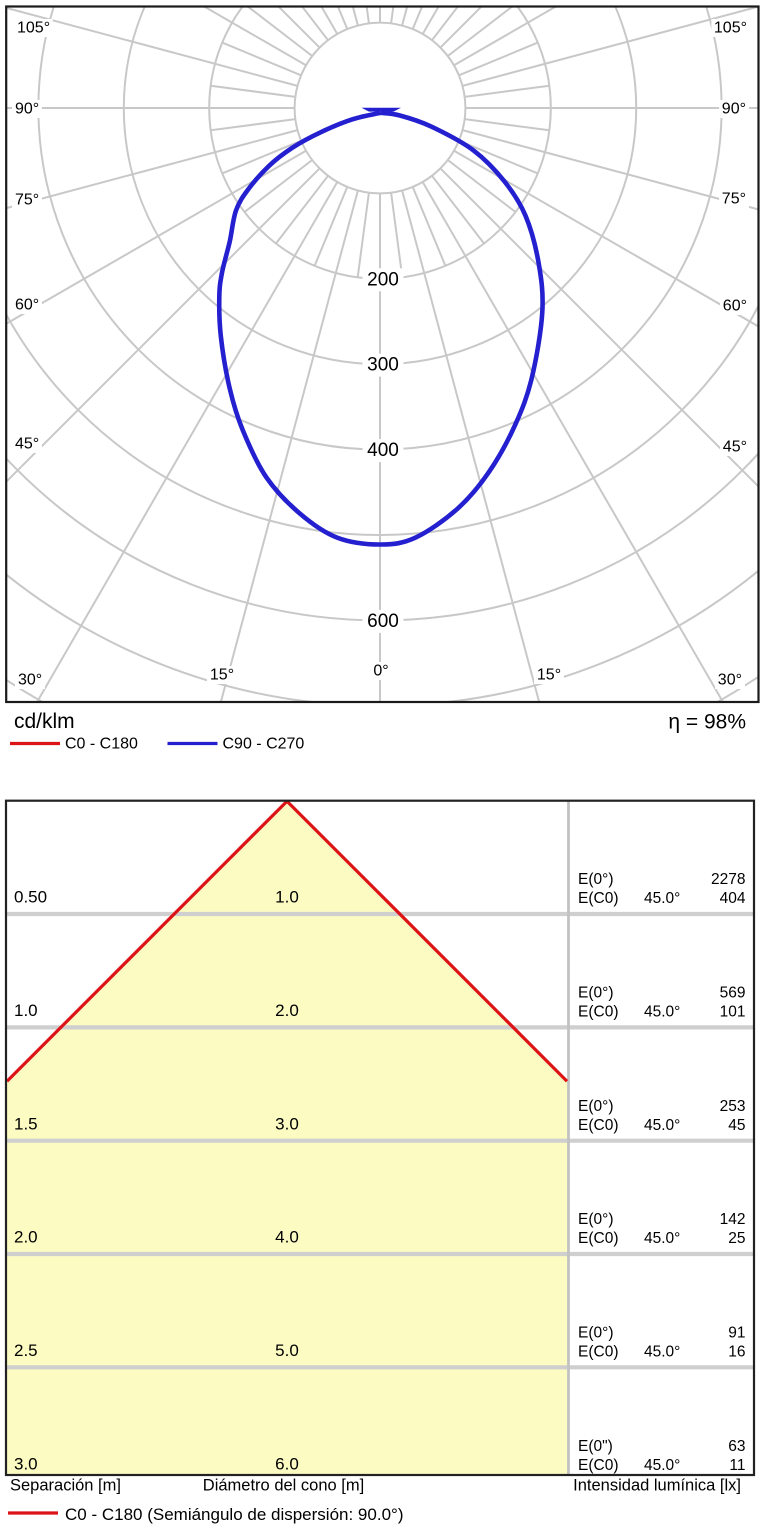 This screenshot has height=1533, width=764. Describe the element at coordinates (728, 879) in the screenshot. I see `svg-text: 2278` at that location.